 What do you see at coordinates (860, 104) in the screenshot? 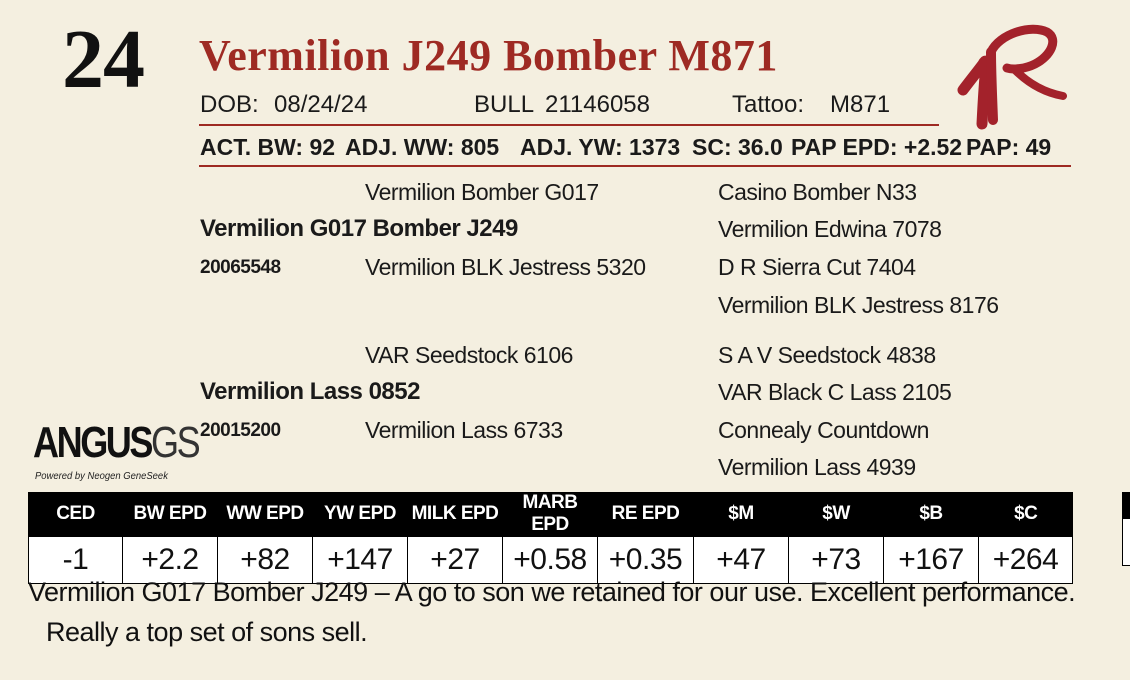
I see `tattoo-value: M871` at bounding box center [860, 104].